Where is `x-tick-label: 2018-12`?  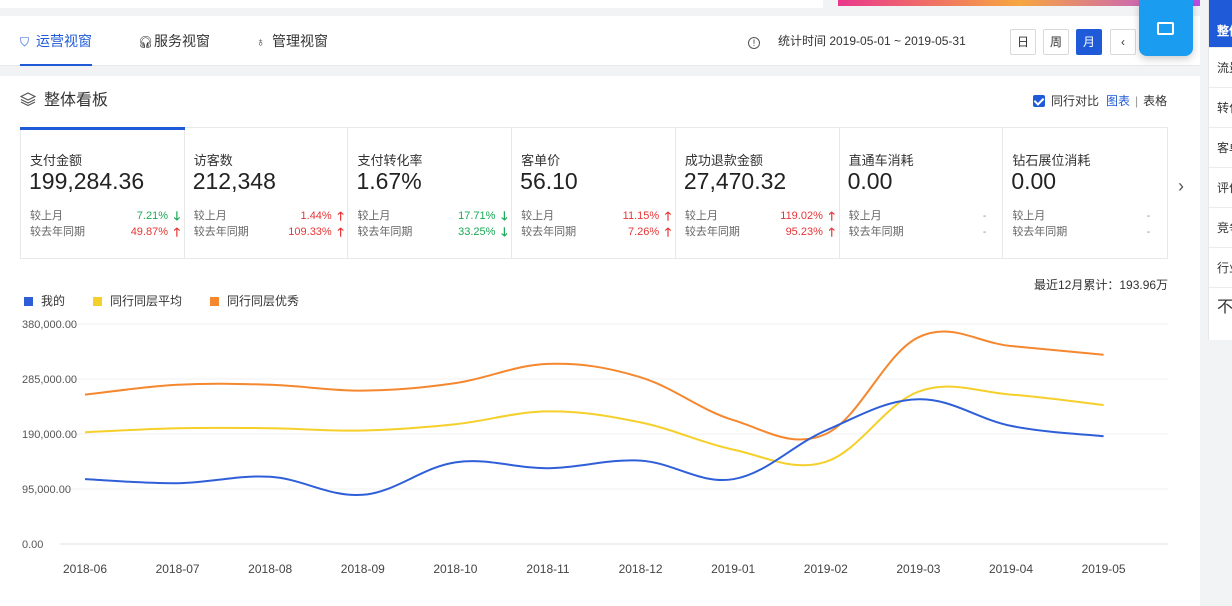 x-tick-label: 2018-12 is located at coordinates (641, 569).